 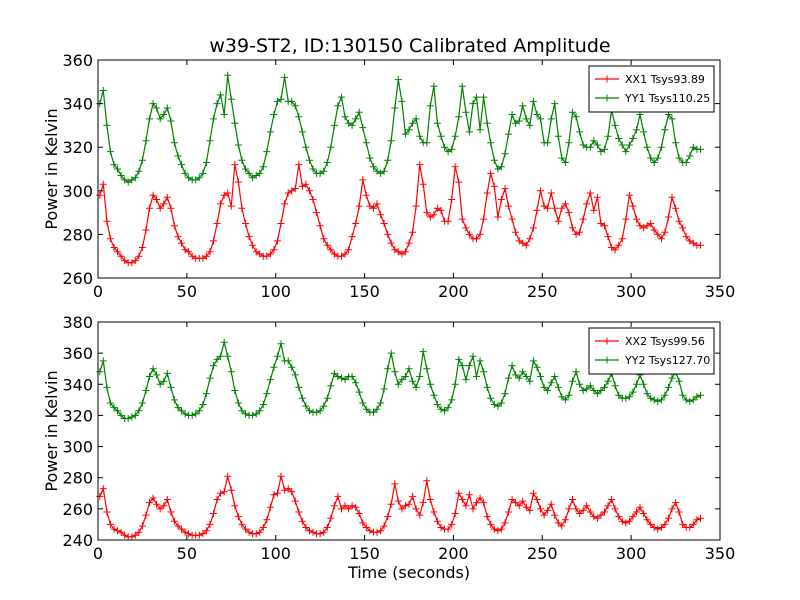 I want to click on x-tick-label: 0, so click(x=98, y=291).